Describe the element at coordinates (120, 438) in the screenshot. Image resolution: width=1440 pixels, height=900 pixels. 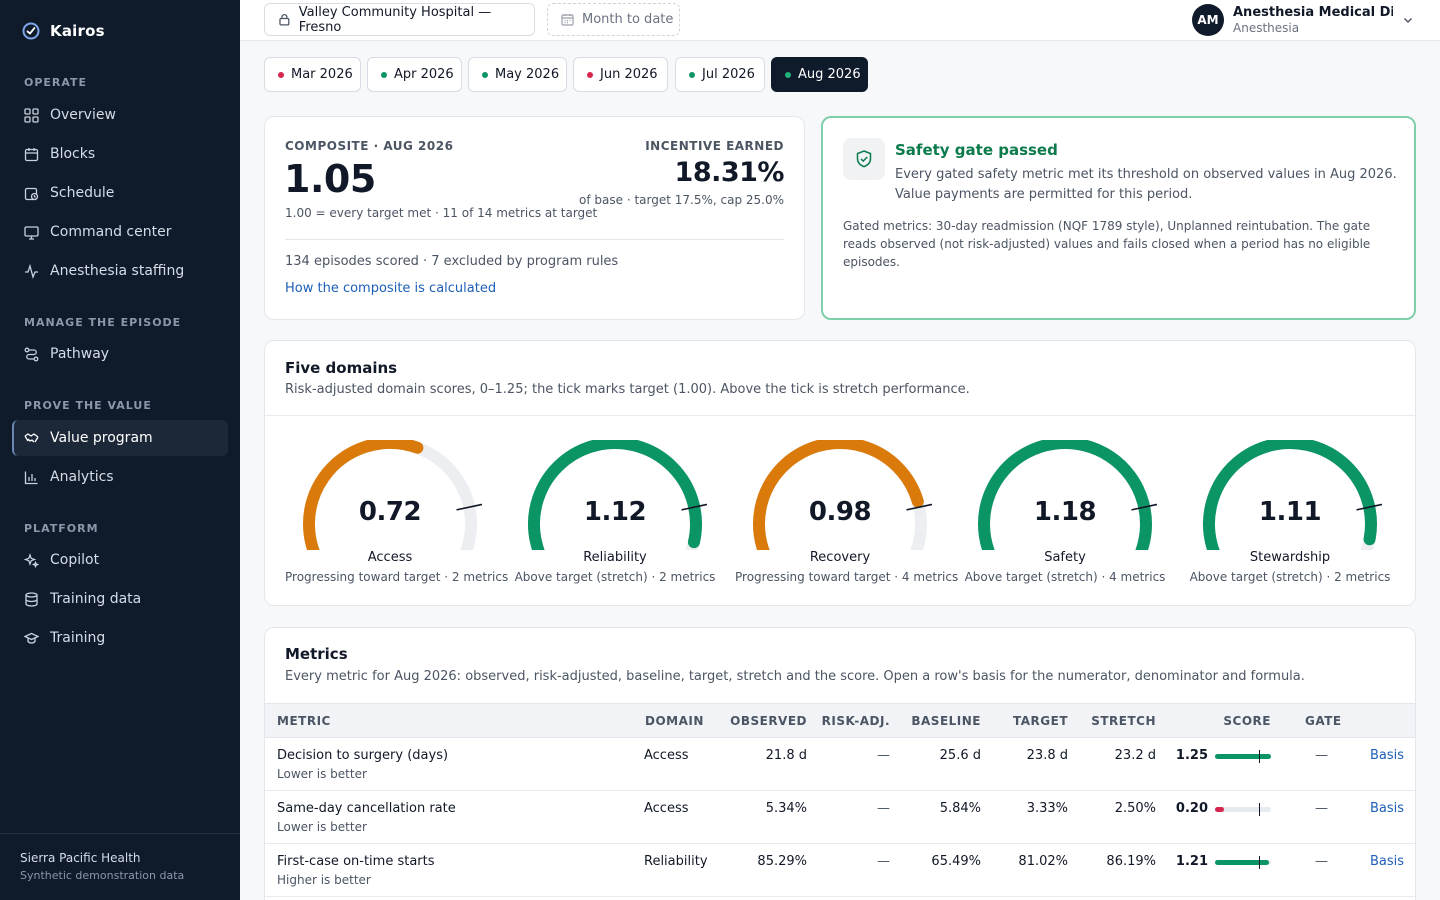
I see `sidebar-item-value-program: Value program` at that location.